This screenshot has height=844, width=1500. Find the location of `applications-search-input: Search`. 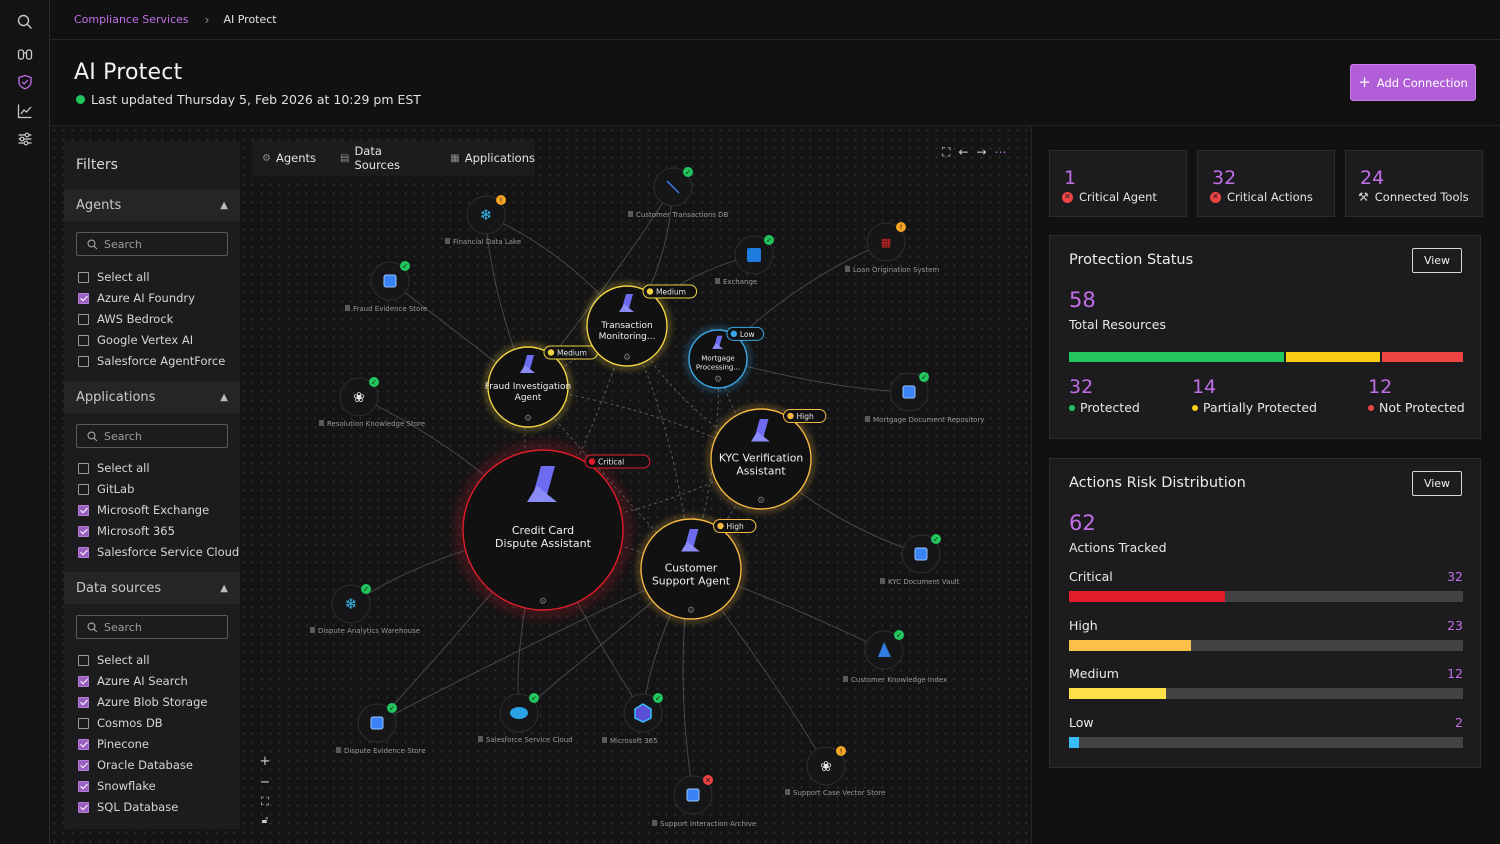

applications-search-input: Search is located at coordinates (152, 436).